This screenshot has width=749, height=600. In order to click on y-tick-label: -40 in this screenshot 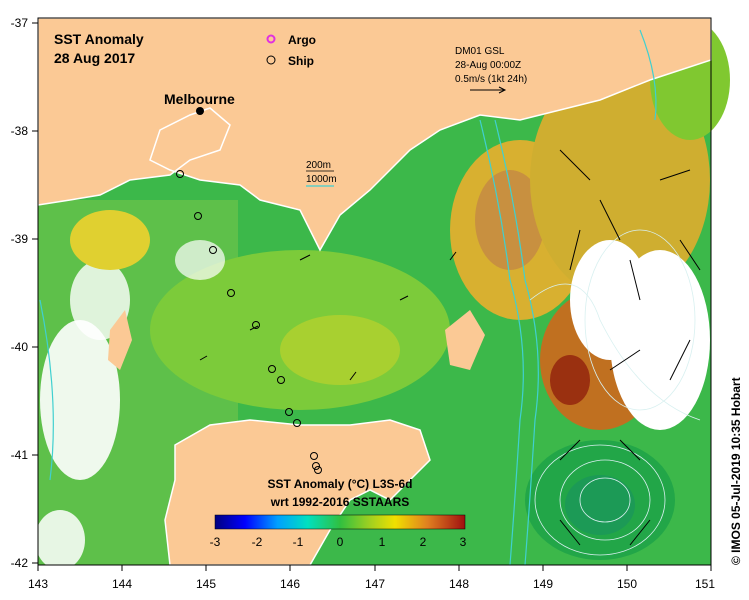, I will do `click(20, 347)`.